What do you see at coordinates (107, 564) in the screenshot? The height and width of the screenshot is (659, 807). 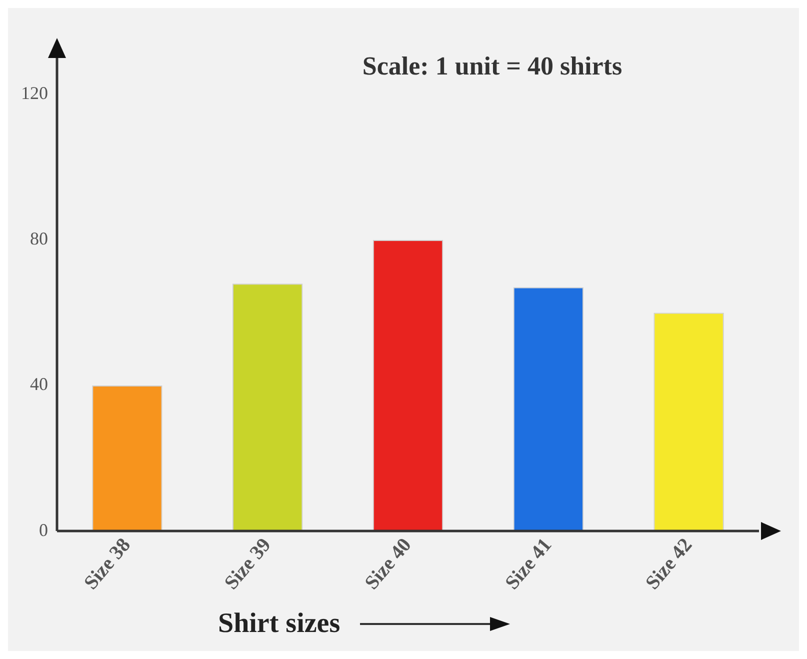 I see `x-tick-label: Size 38` at bounding box center [107, 564].